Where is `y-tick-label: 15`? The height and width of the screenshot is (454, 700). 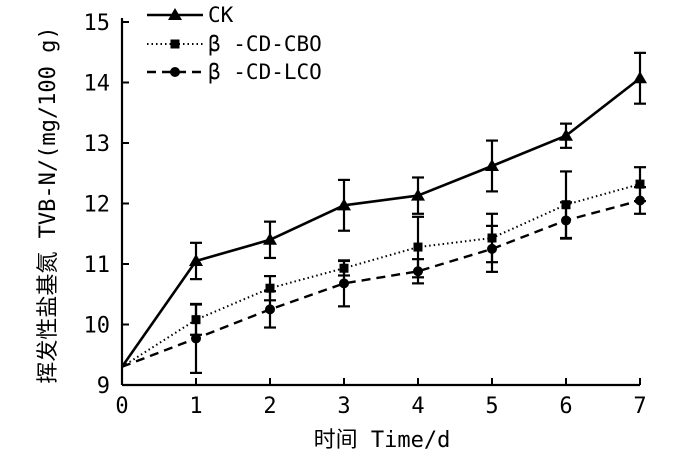 y-tick-label: 15 is located at coordinates (97, 23).